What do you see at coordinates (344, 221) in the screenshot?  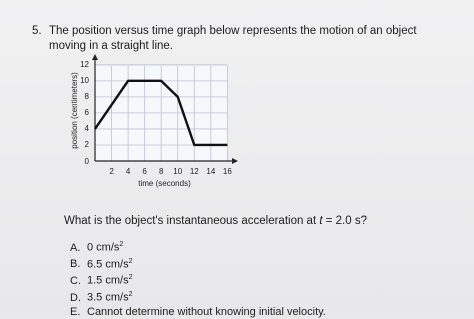 I see `prompt-text: = 2.0 s?` at bounding box center [344, 221].